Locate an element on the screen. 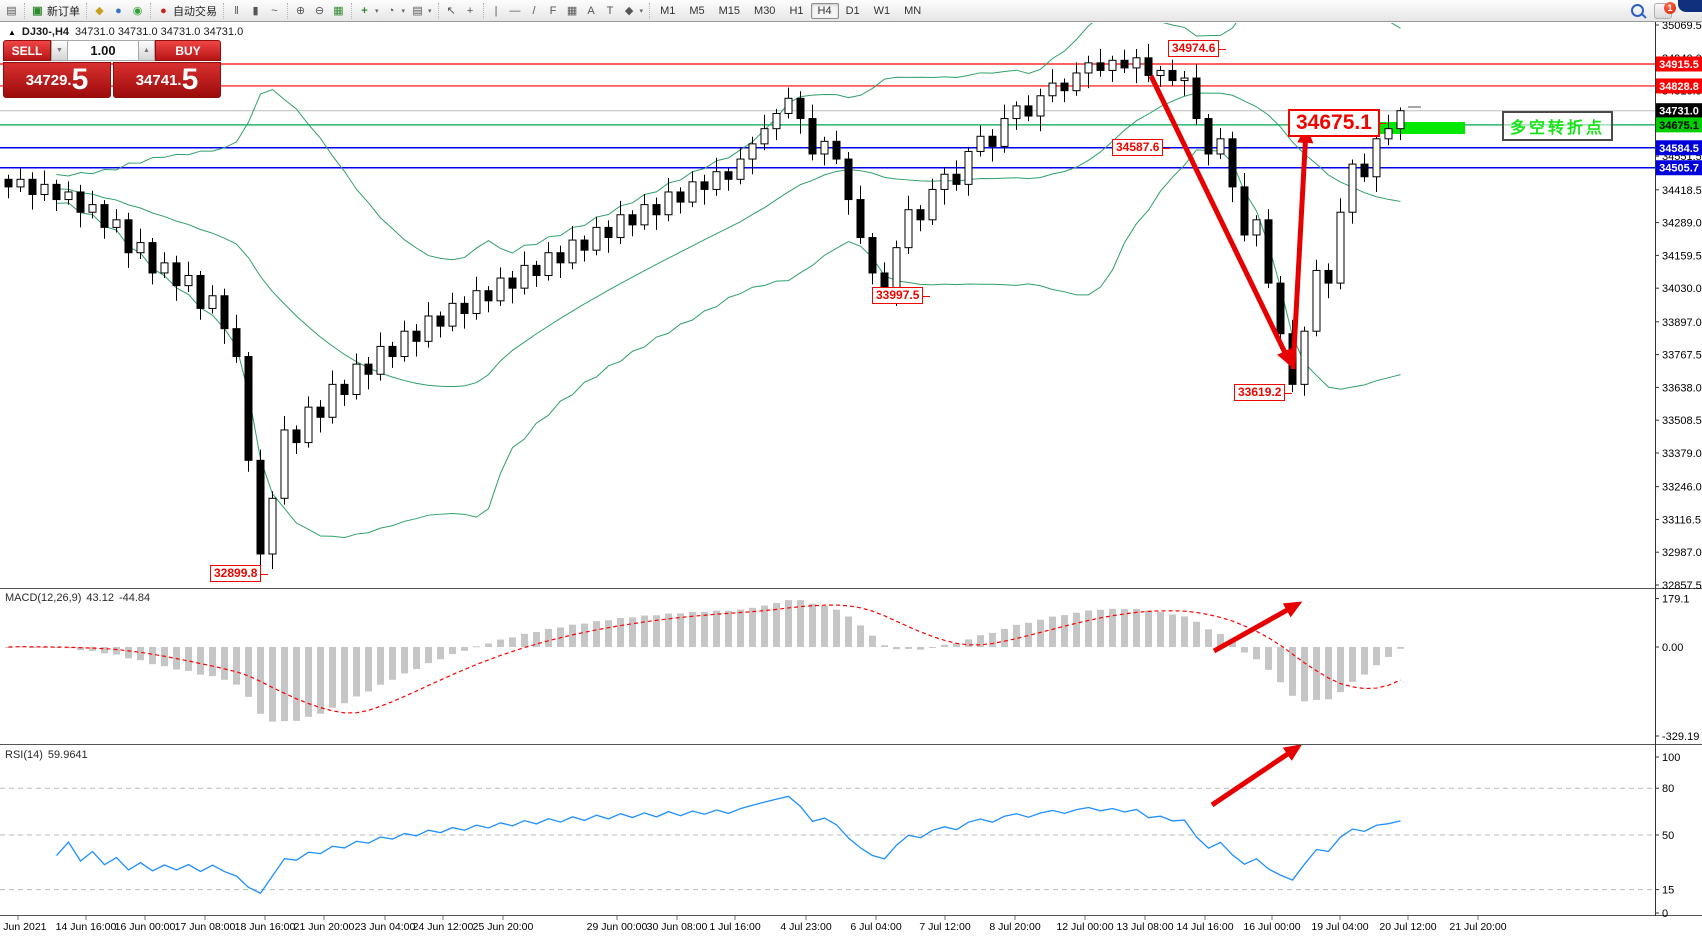  timeframe-m1: M1 is located at coordinates (668, 10).